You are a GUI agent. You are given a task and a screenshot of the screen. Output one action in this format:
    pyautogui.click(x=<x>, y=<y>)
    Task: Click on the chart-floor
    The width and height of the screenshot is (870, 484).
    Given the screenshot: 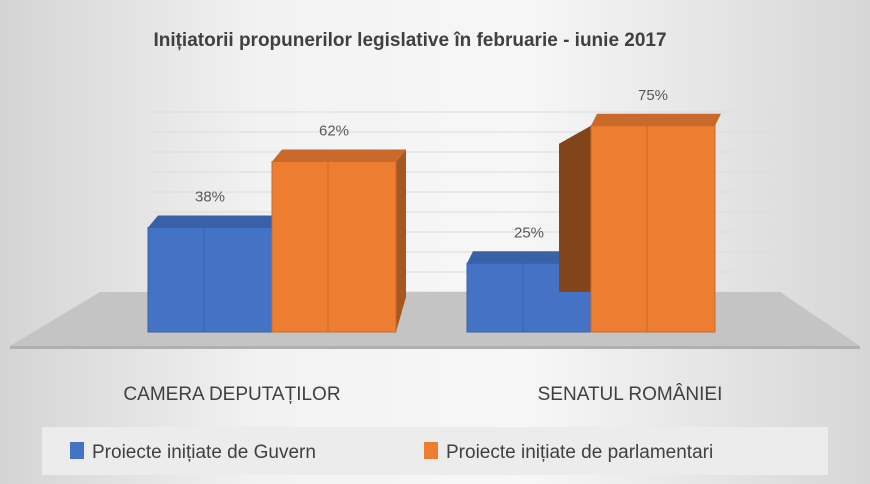 What is the action you would take?
    pyautogui.click(x=435, y=319)
    